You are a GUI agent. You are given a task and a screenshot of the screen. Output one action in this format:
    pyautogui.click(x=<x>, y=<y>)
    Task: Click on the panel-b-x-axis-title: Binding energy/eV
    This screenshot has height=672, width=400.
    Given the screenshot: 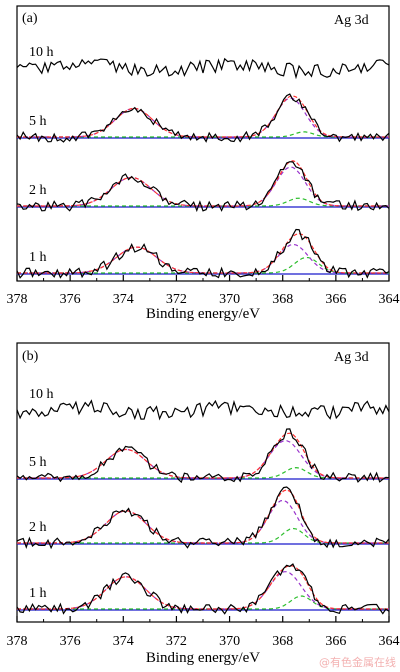 What is the action you would take?
    pyautogui.click(x=203, y=658)
    